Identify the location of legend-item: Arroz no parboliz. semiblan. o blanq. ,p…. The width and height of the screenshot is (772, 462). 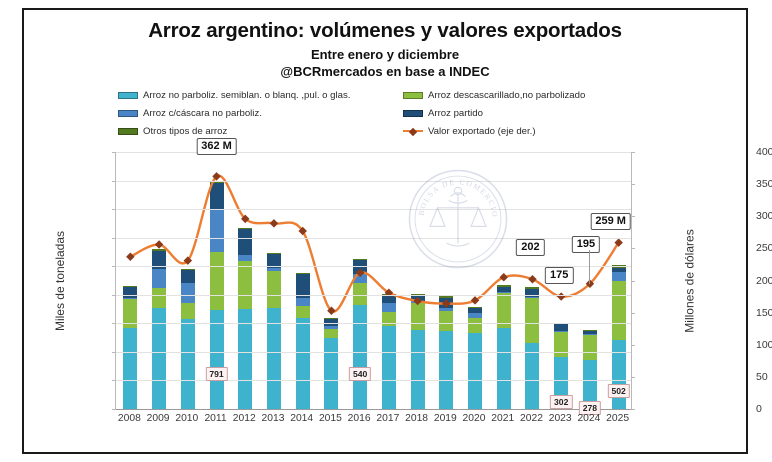
(260, 95).